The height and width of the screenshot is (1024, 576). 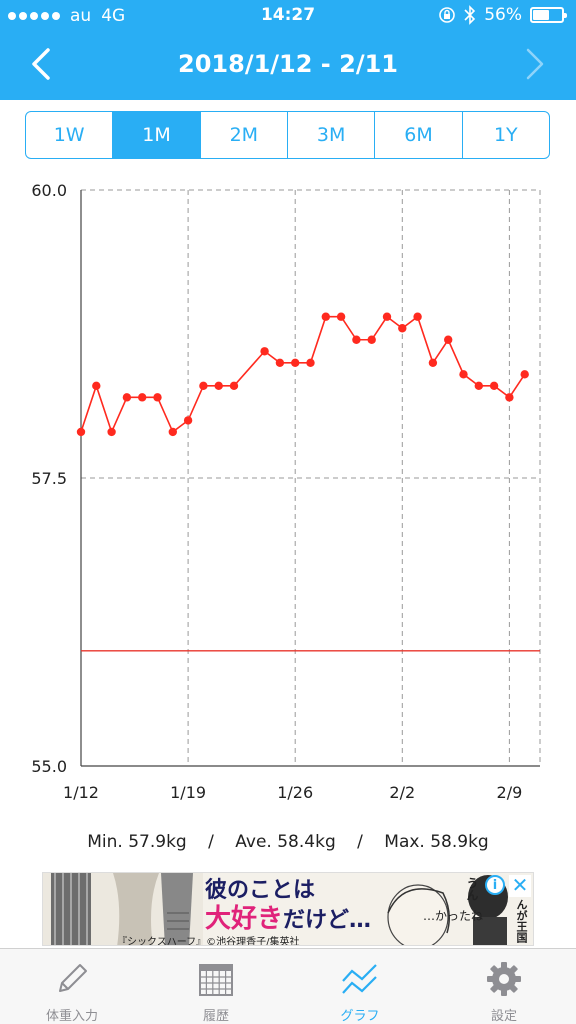 I want to click on ad-credit: 『シックスハーフ』©池谷理香子/集英社, so click(x=208, y=941).